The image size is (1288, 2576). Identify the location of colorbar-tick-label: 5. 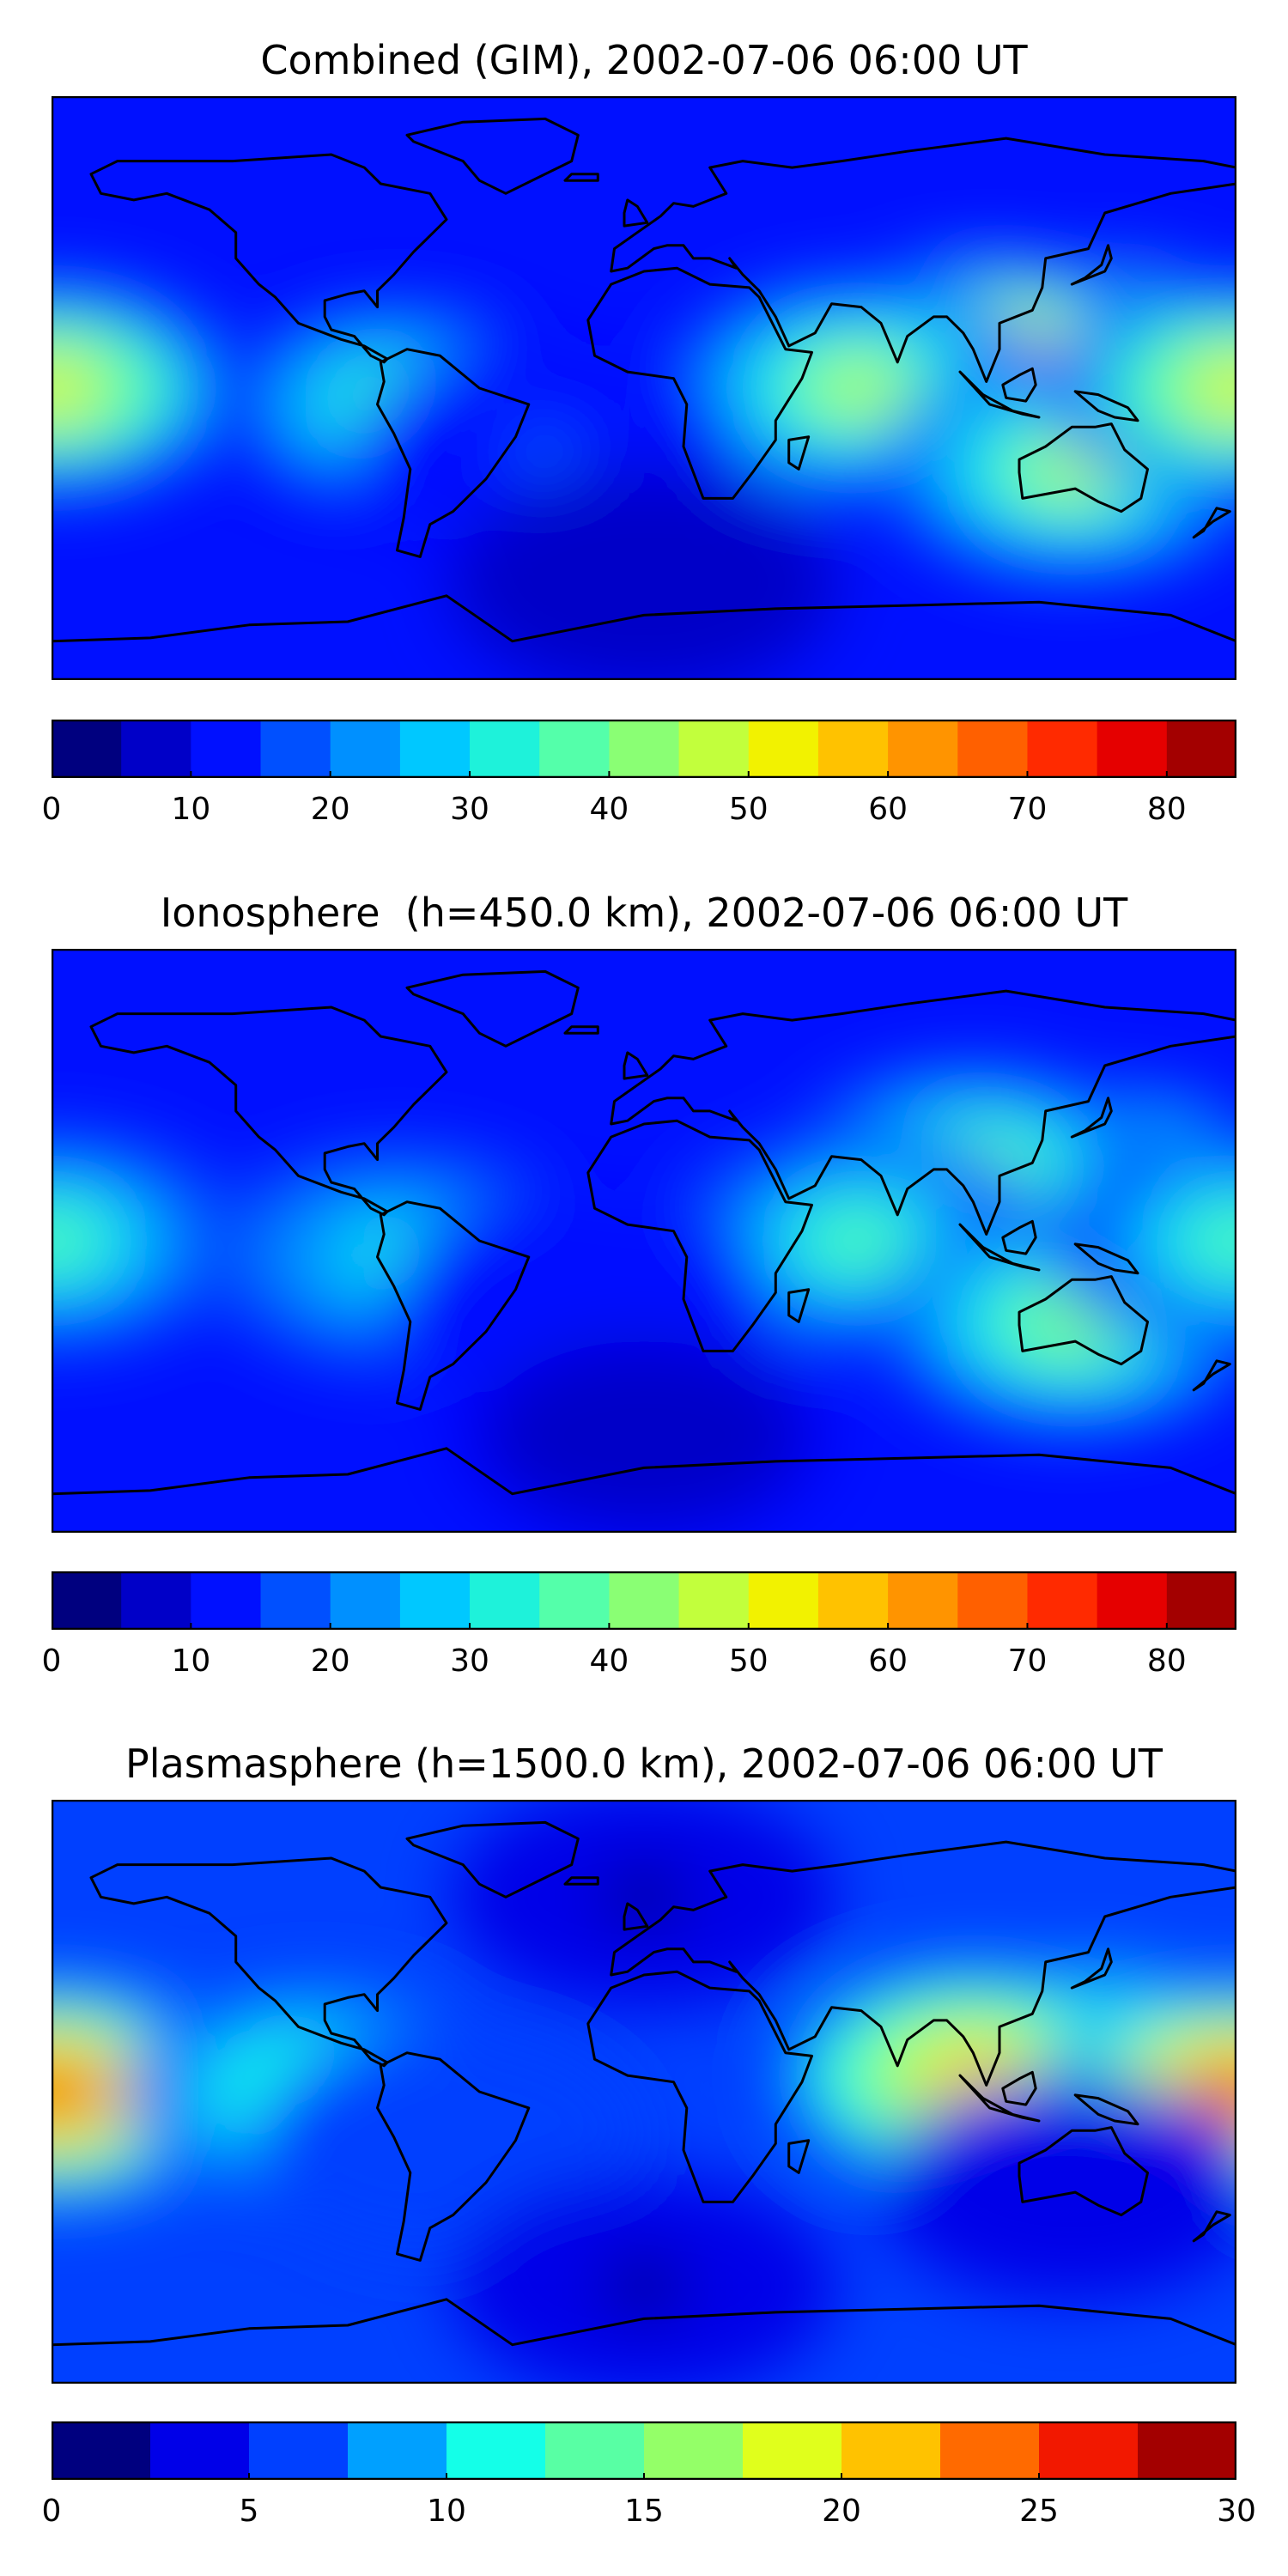
(249, 2511).